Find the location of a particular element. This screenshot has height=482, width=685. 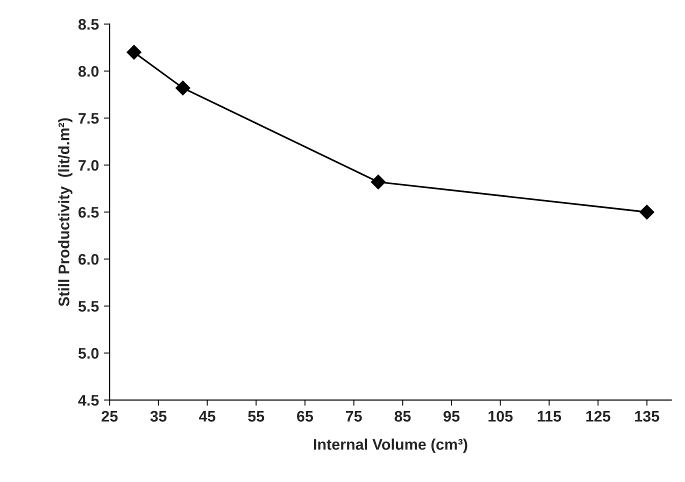

x-tick-label: 65 is located at coordinates (305, 416).